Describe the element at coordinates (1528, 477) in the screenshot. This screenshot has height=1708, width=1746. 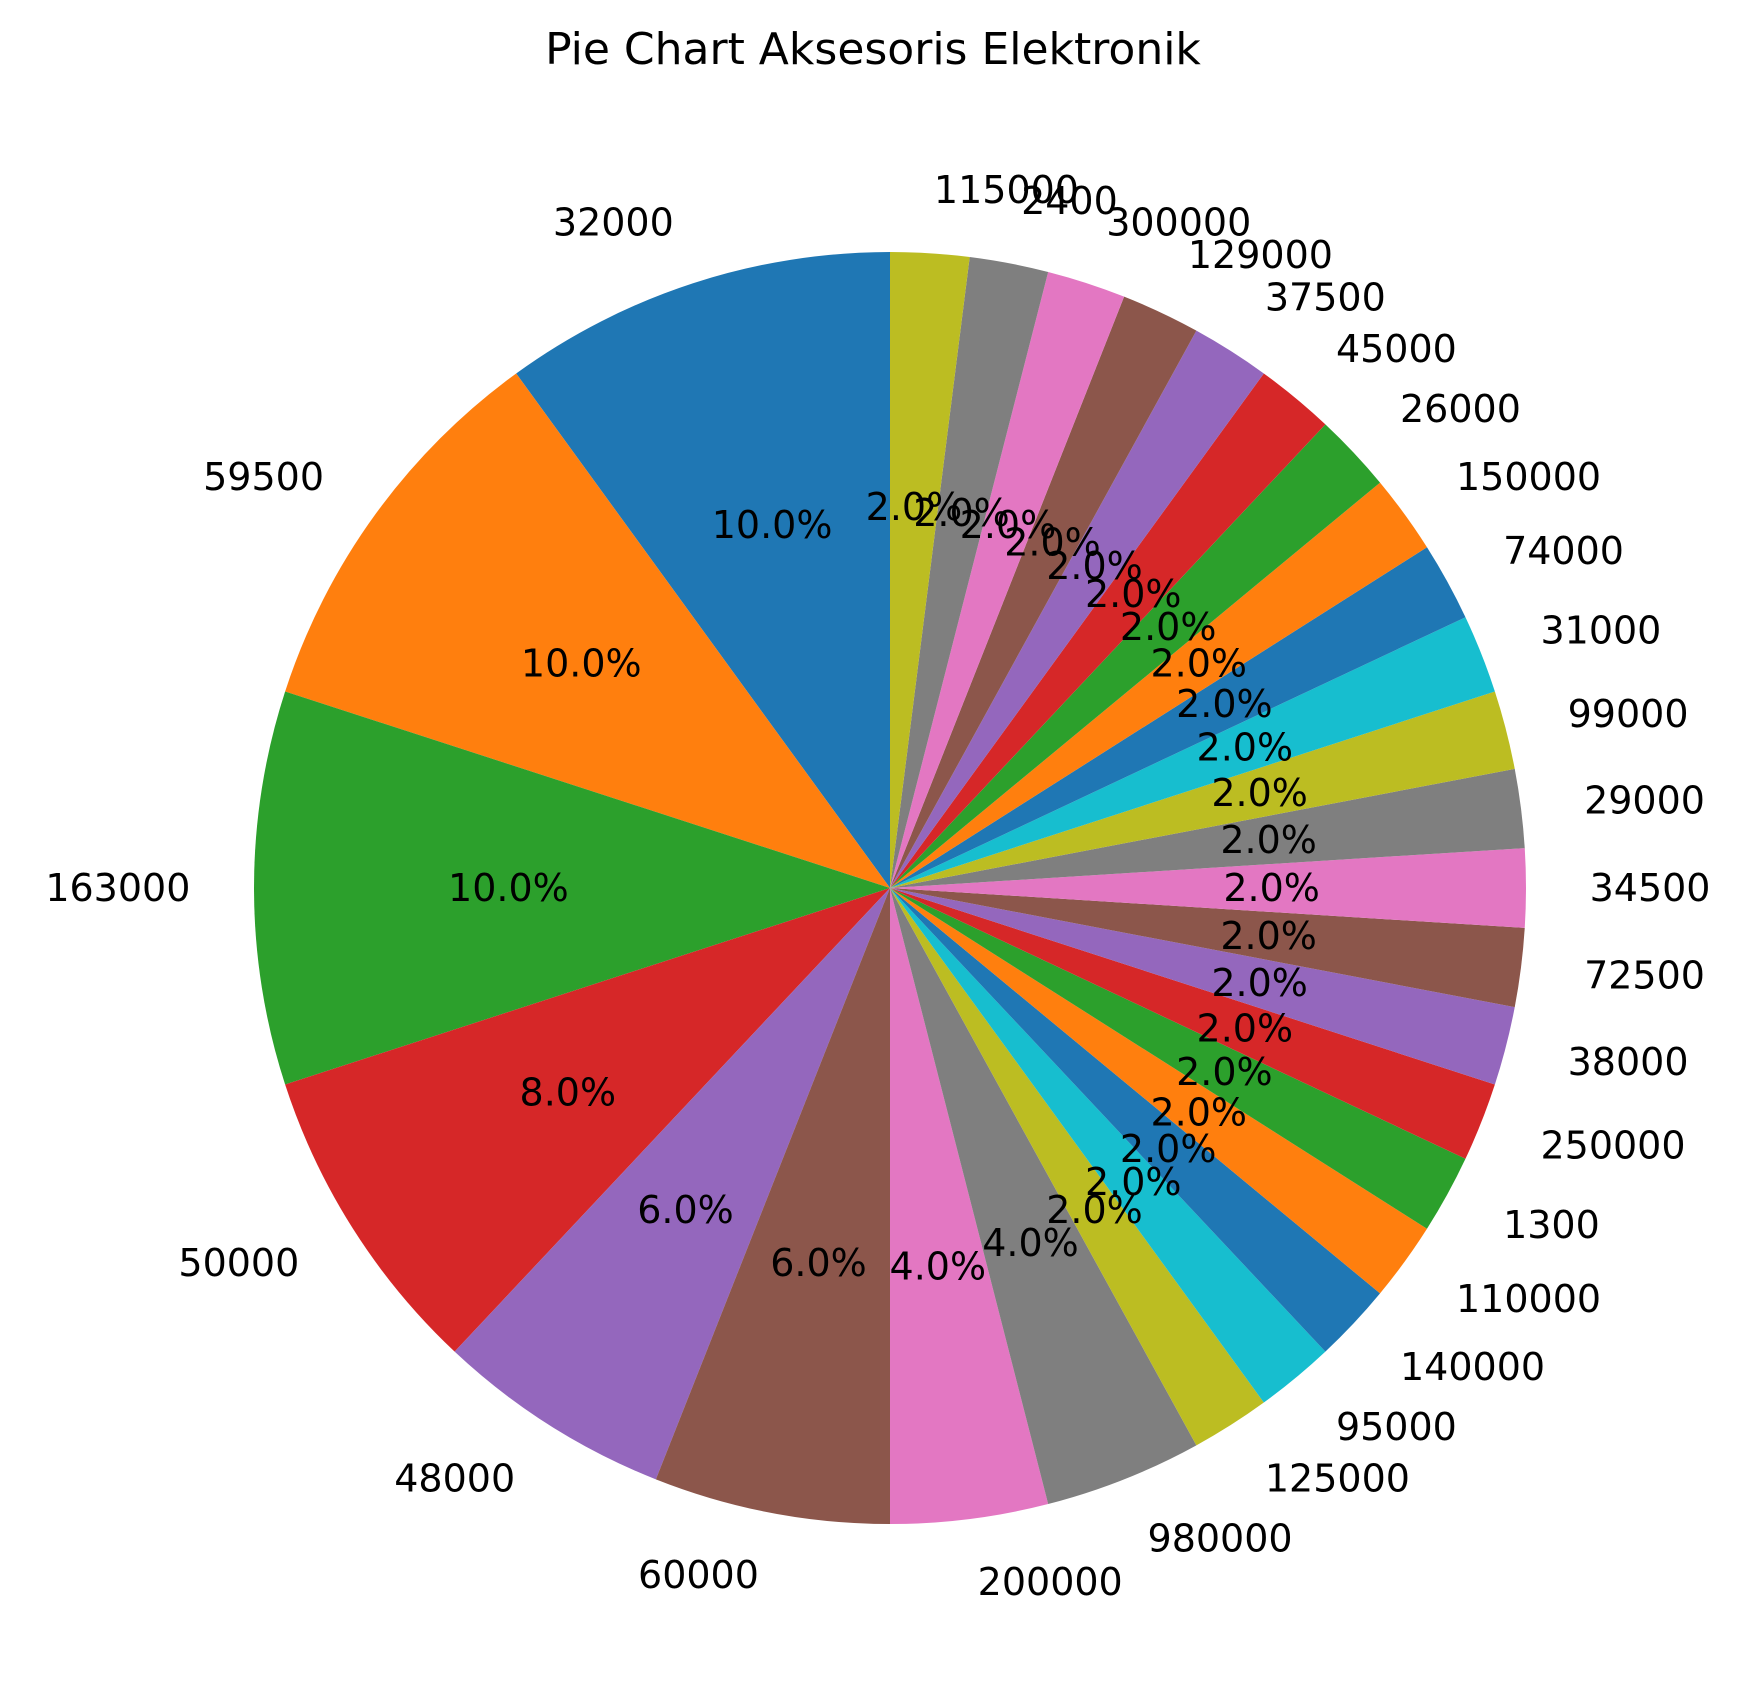
I see `slice-label: 150000` at that location.